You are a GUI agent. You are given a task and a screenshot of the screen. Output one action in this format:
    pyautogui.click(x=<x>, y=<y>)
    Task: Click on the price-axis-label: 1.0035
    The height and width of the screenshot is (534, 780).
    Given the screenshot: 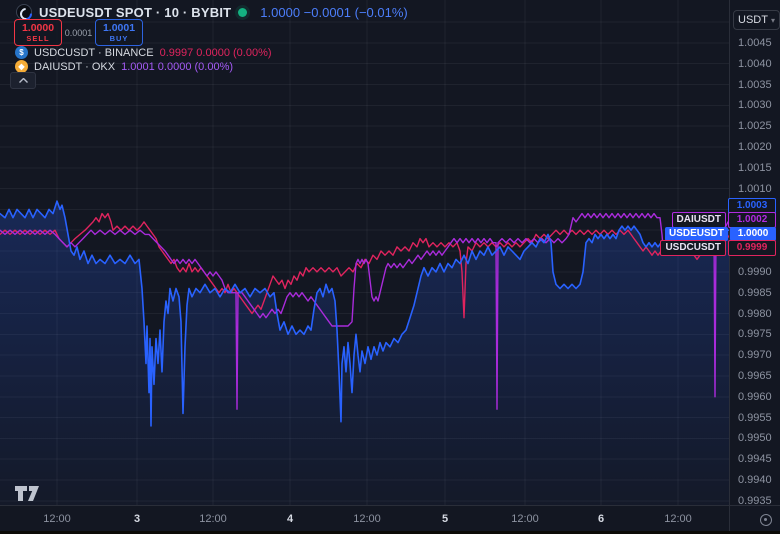 What is the action you would take?
    pyautogui.click(x=755, y=84)
    